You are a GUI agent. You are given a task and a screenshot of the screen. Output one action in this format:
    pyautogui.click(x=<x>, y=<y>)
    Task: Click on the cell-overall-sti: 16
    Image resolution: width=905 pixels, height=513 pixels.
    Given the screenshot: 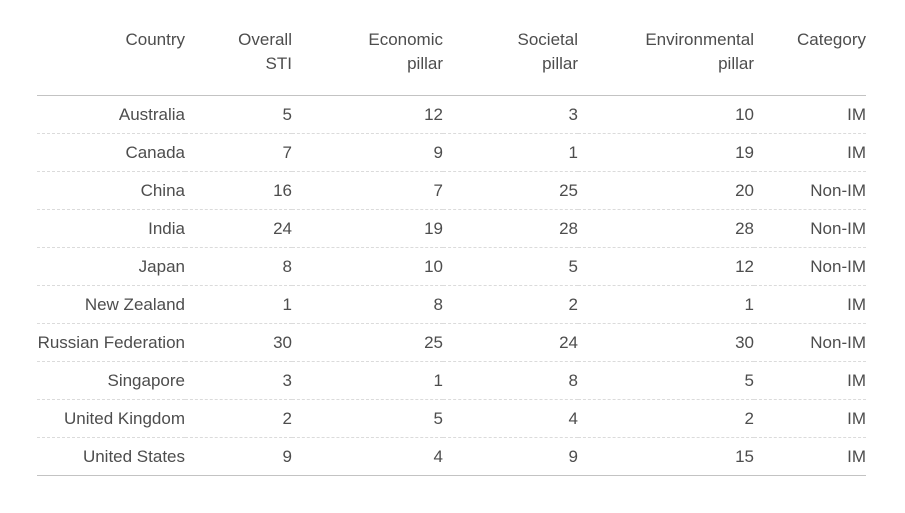 What is the action you would take?
    pyautogui.click(x=238, y=190)
    